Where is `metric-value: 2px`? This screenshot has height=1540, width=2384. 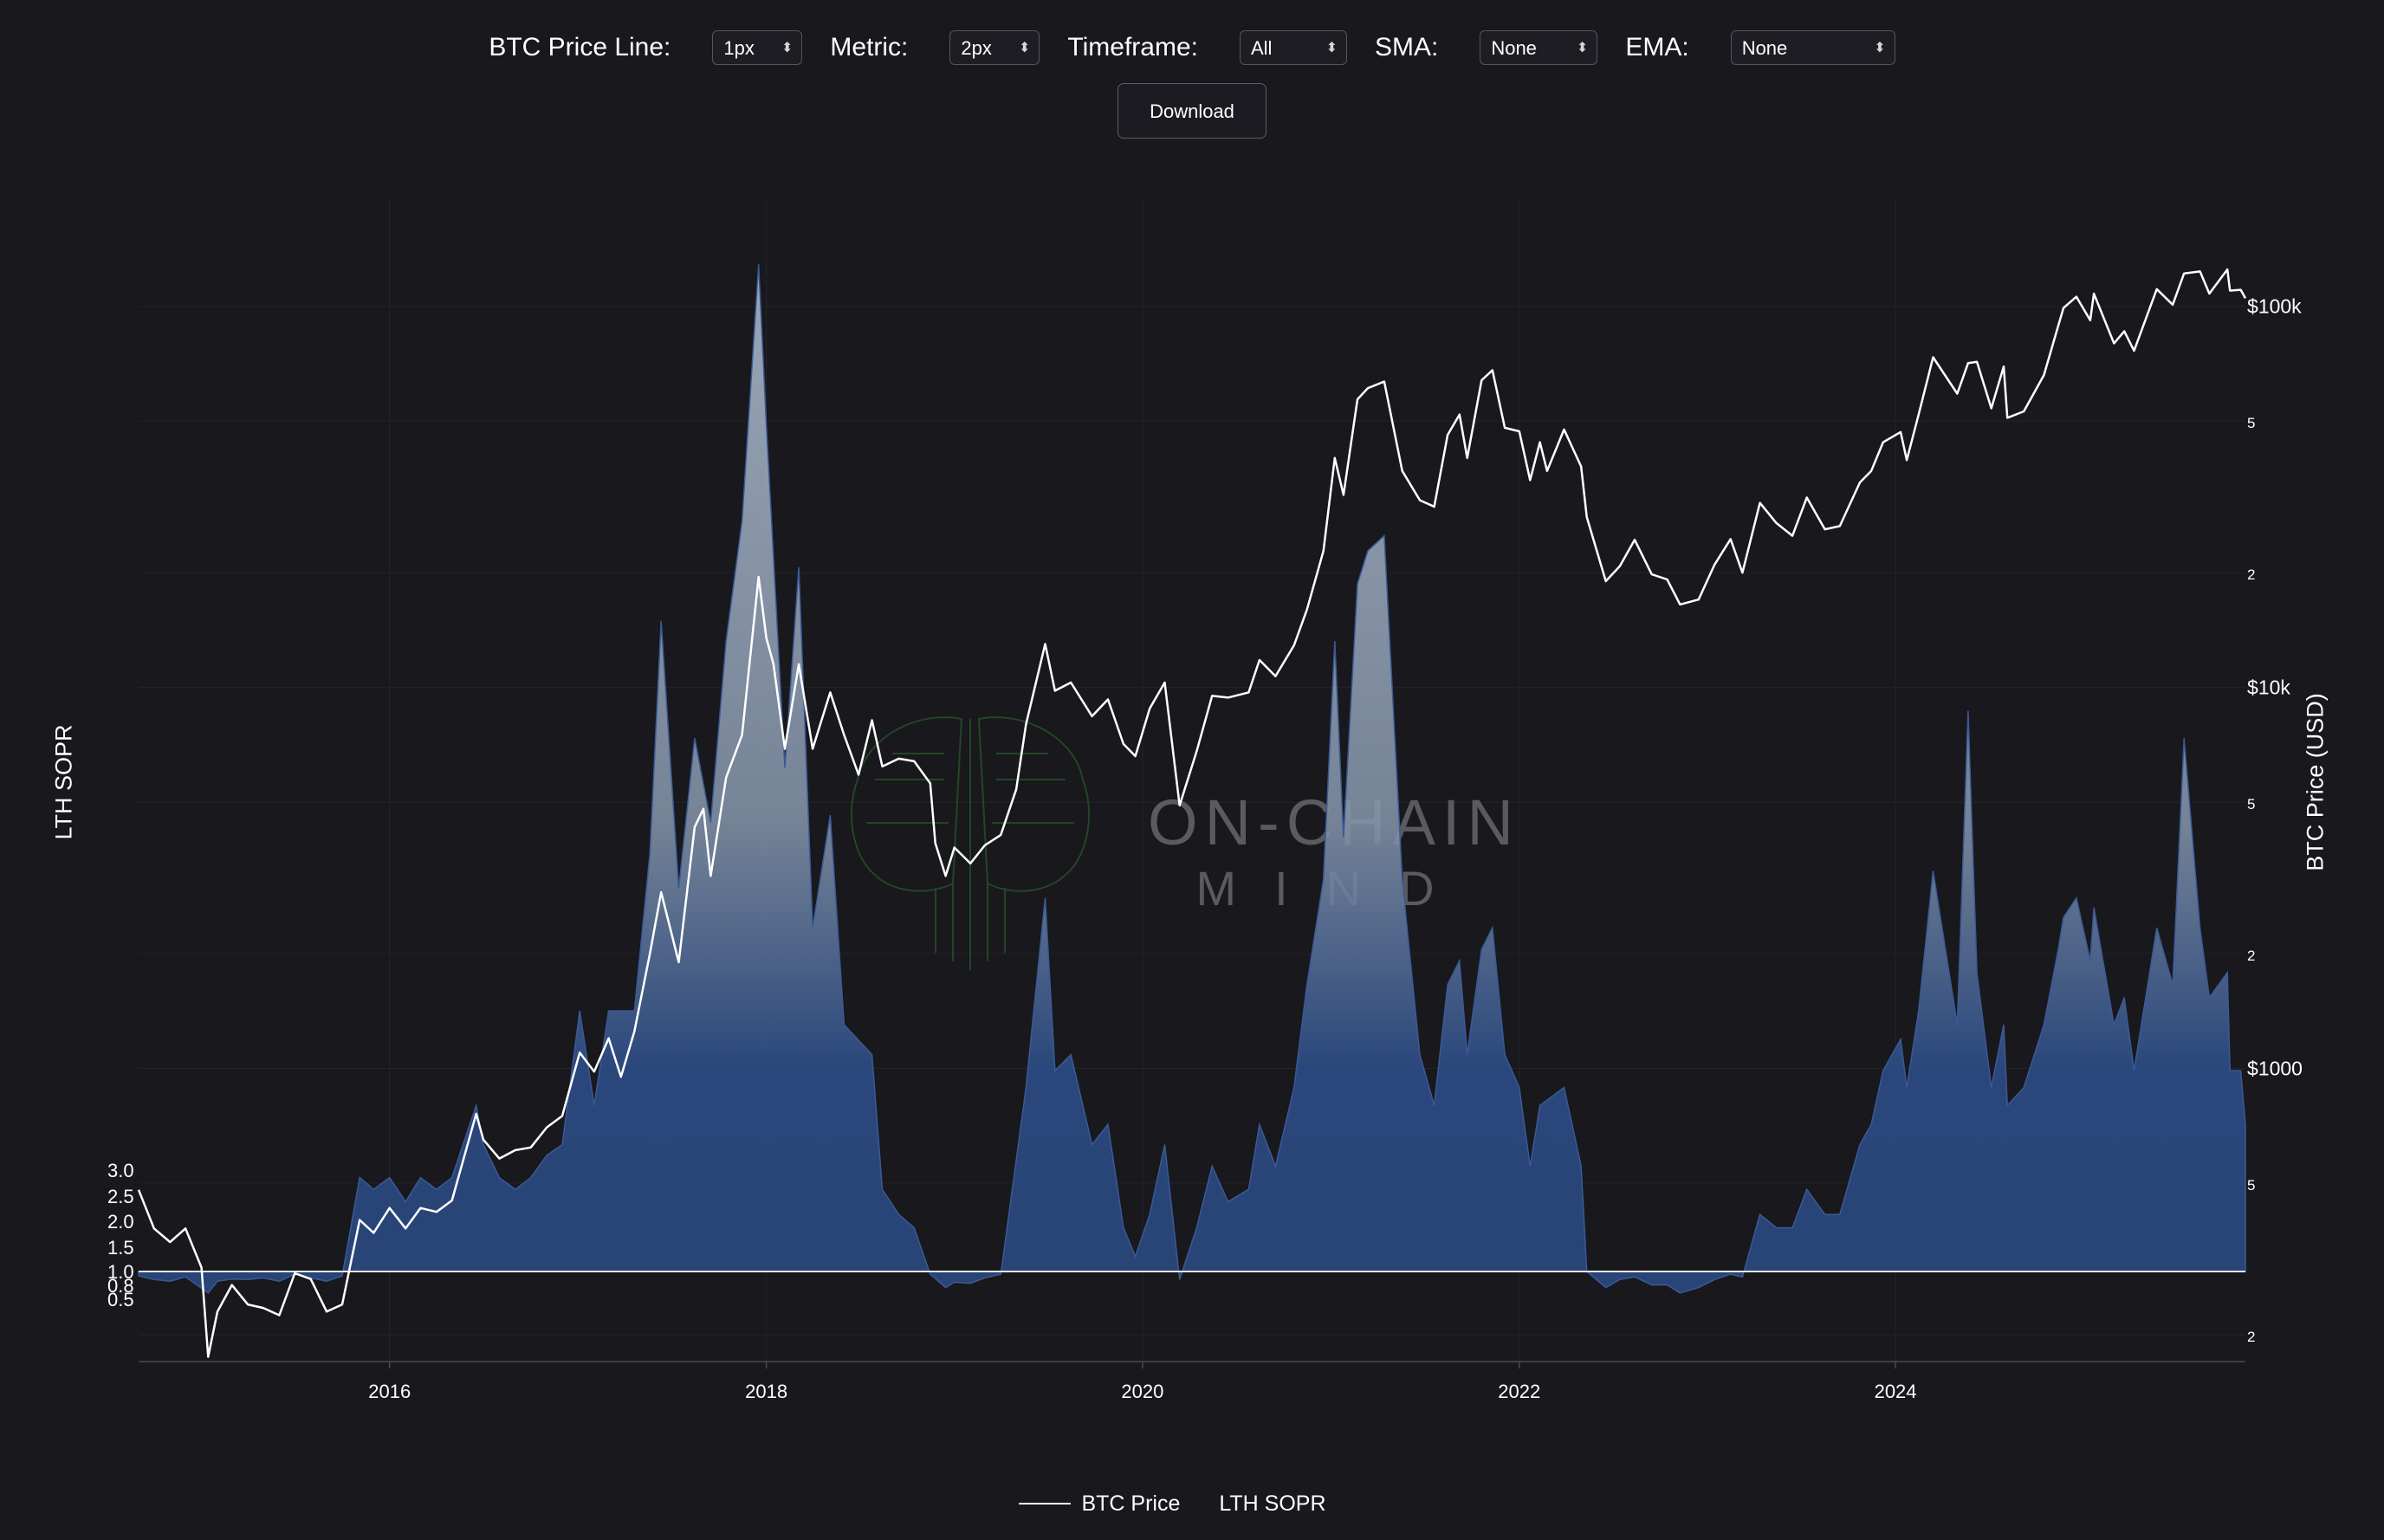 metric-value: 2px is located at coordinates (977, 48).